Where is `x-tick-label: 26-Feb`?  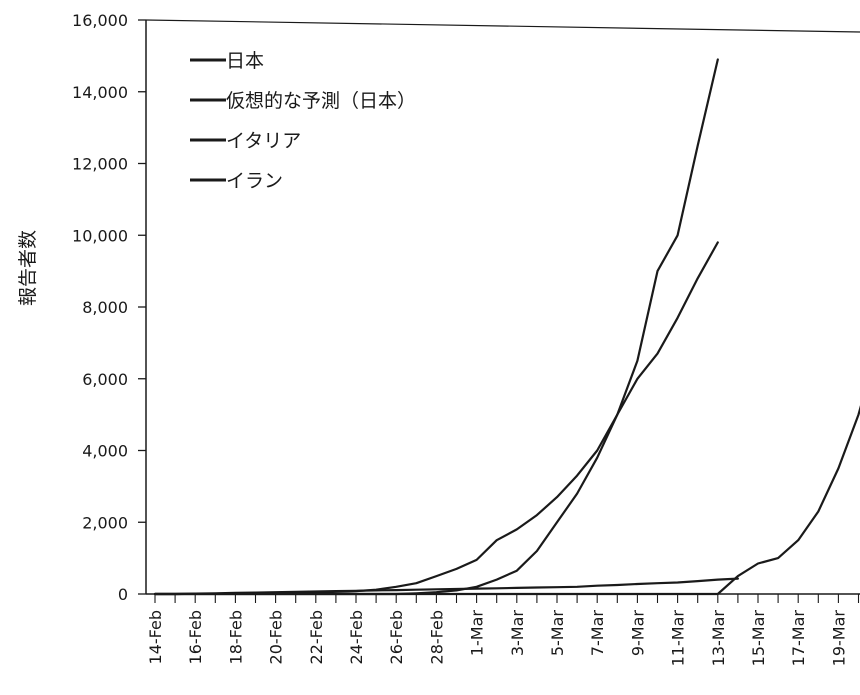 x-tick-label: 26-Feb is located at coordinates (396, 637).